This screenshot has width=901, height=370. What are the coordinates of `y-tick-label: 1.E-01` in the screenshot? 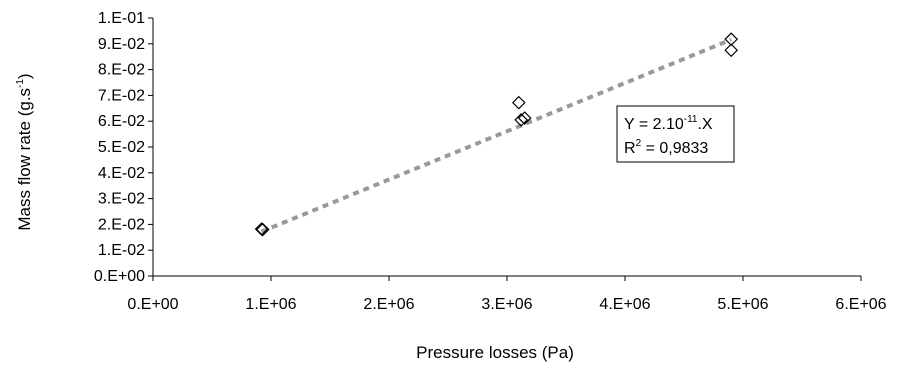 It's located at (121, 18).